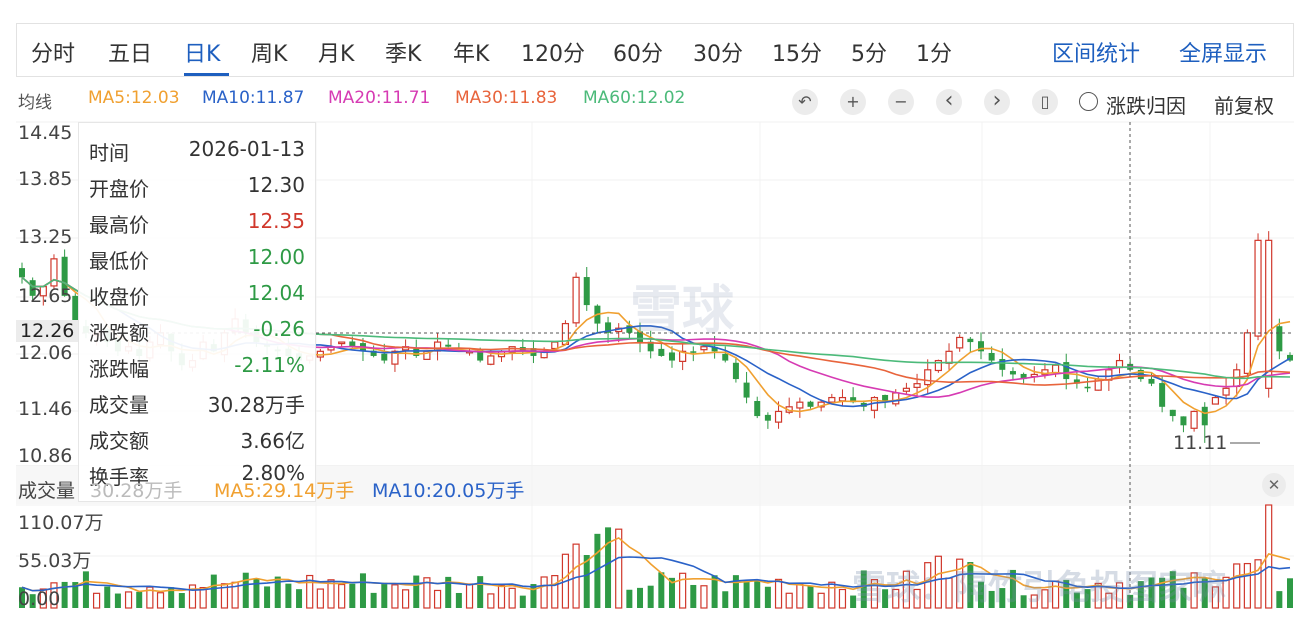  Describe the element at coordinates (276, 257) in the screenshot. I see `tooltip-value: 12.00` at that location.